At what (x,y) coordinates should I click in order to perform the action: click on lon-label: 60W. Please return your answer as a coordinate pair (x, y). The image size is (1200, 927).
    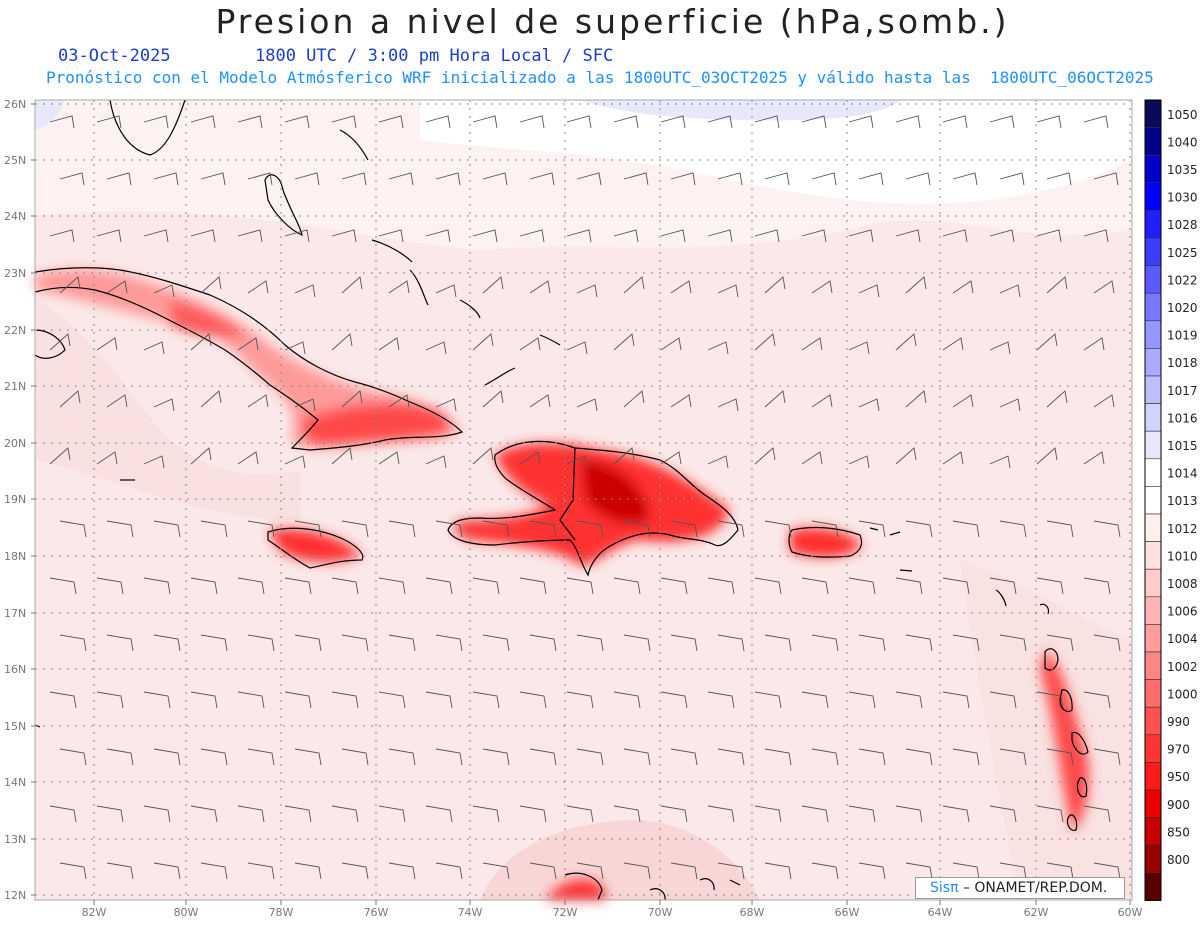
    Looking at the image, I should click on (1130, 912).